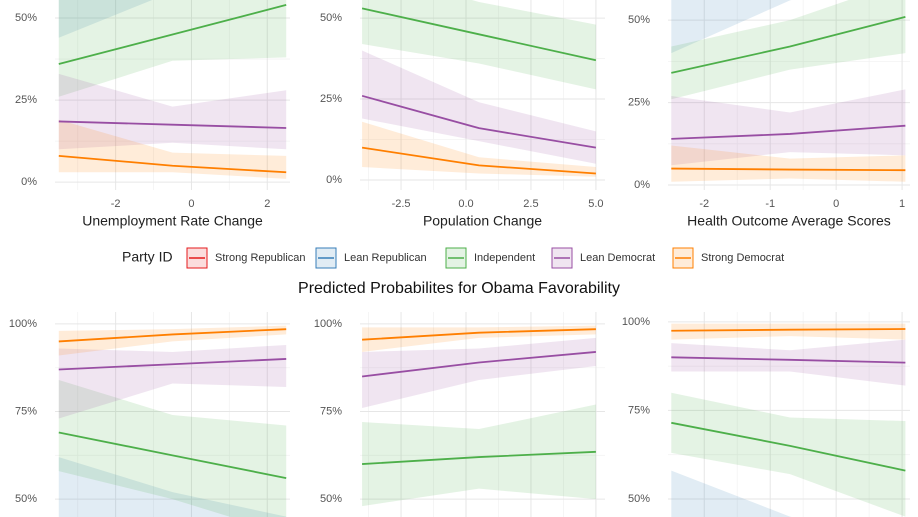 The image size is (918, 517). Describe the element at coordinates (401, 204) in the screenshot. I see `x-tick-label: -2.5` at that location.